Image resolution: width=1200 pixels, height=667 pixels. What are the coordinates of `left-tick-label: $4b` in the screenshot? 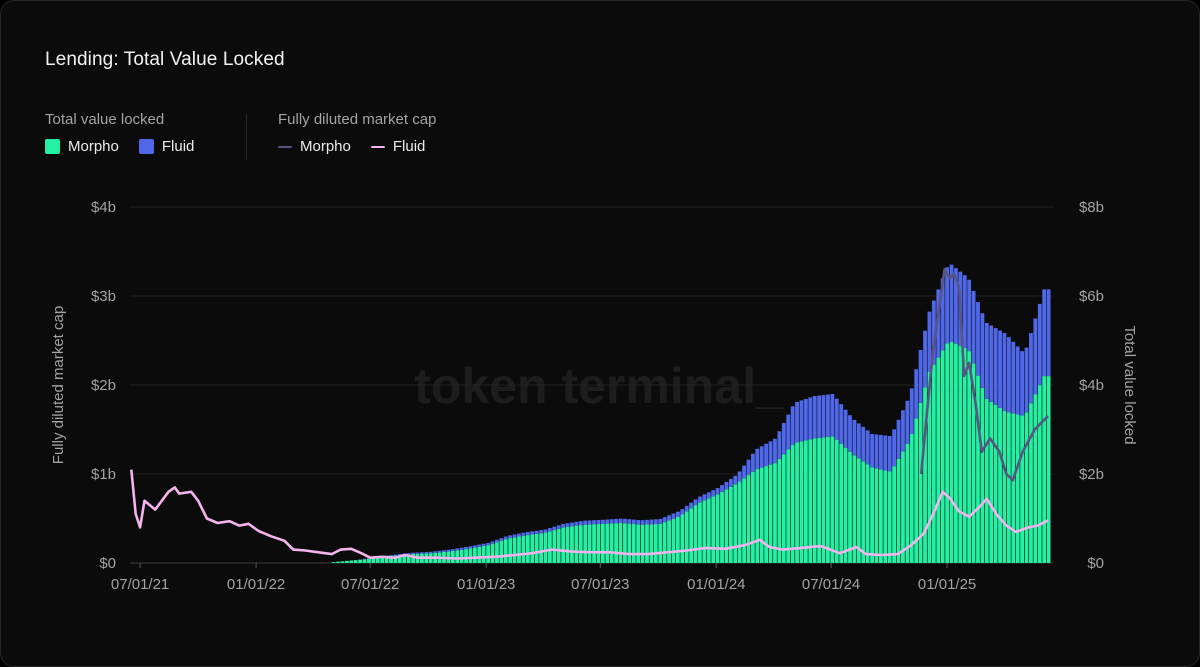 It's located at (103, 207).